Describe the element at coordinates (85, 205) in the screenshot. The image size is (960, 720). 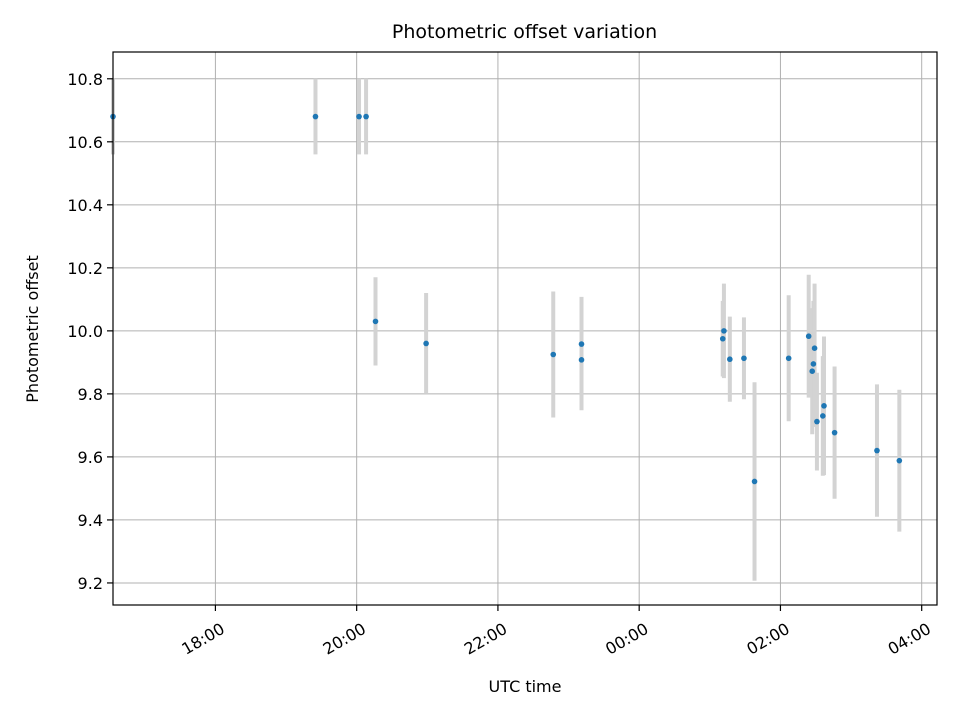
I see `y-tick-label: 10.4` at that location.